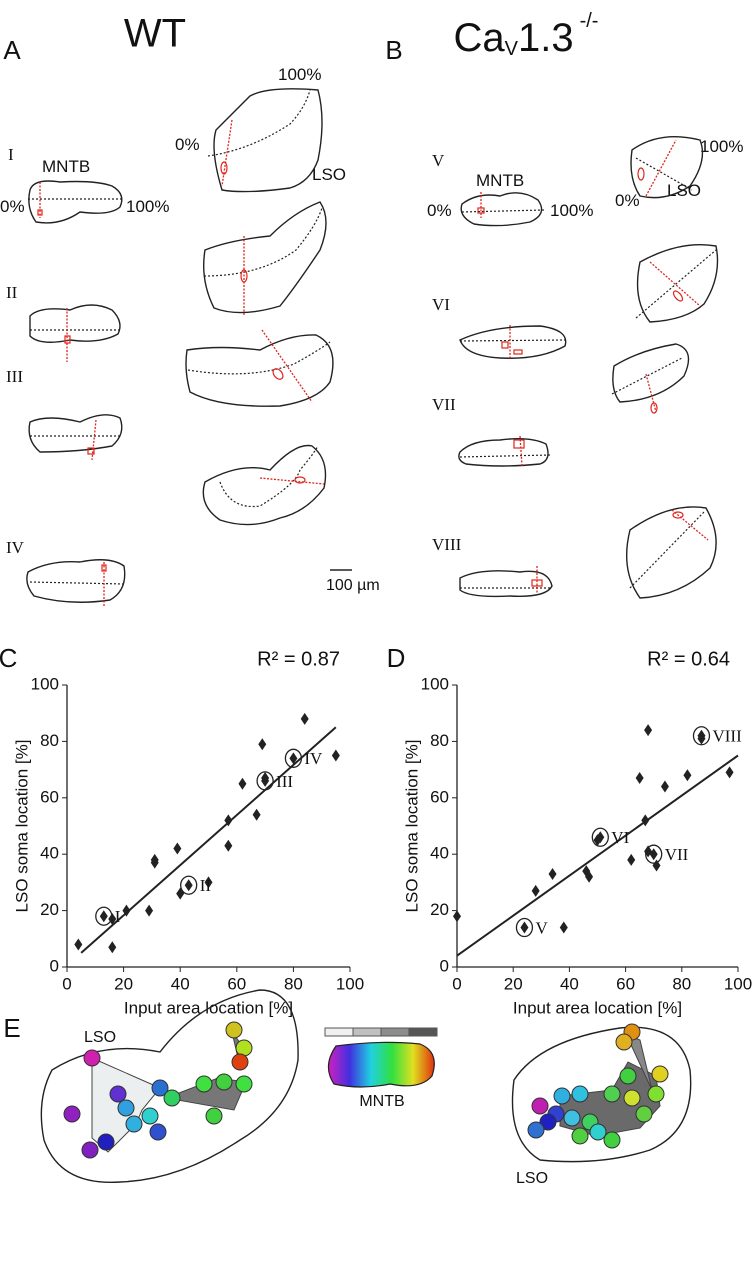 The image size is (755, 1280). I want to click on annotation: R² = 0.87, so click(298, 659).